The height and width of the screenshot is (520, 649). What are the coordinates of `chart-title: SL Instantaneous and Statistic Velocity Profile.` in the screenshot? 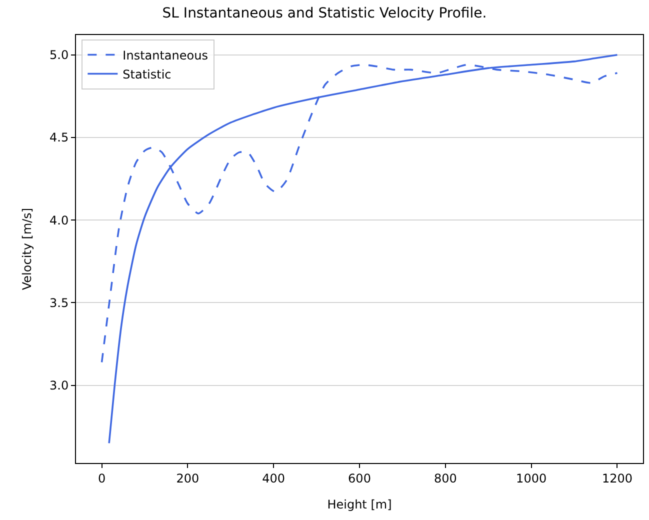 It's located at (324, 14).